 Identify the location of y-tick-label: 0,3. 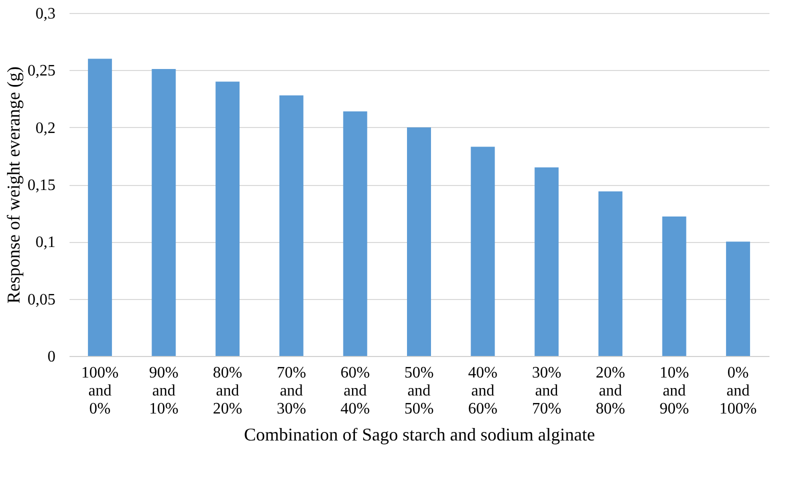
(46, 14).